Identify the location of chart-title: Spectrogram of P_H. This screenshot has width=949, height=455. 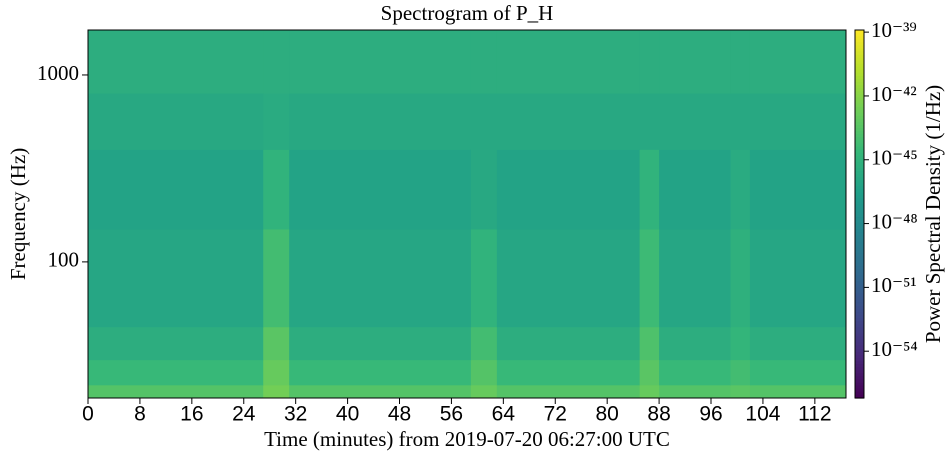
(467, 13).